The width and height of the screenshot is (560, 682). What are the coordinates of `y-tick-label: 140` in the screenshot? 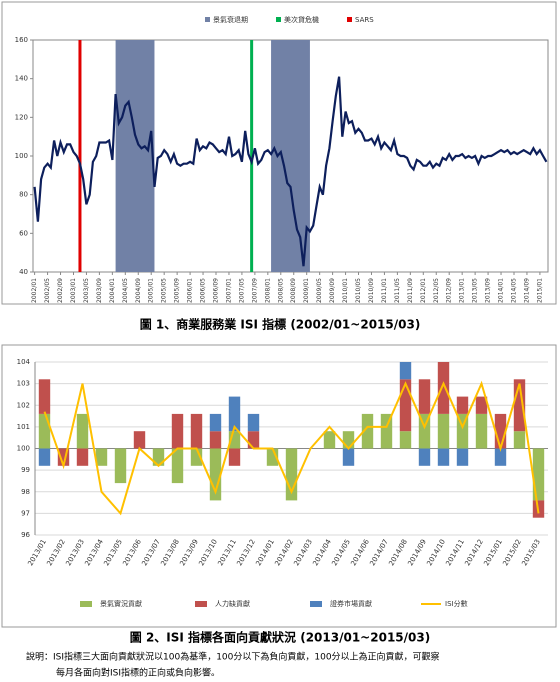 It's located at (21, 79).